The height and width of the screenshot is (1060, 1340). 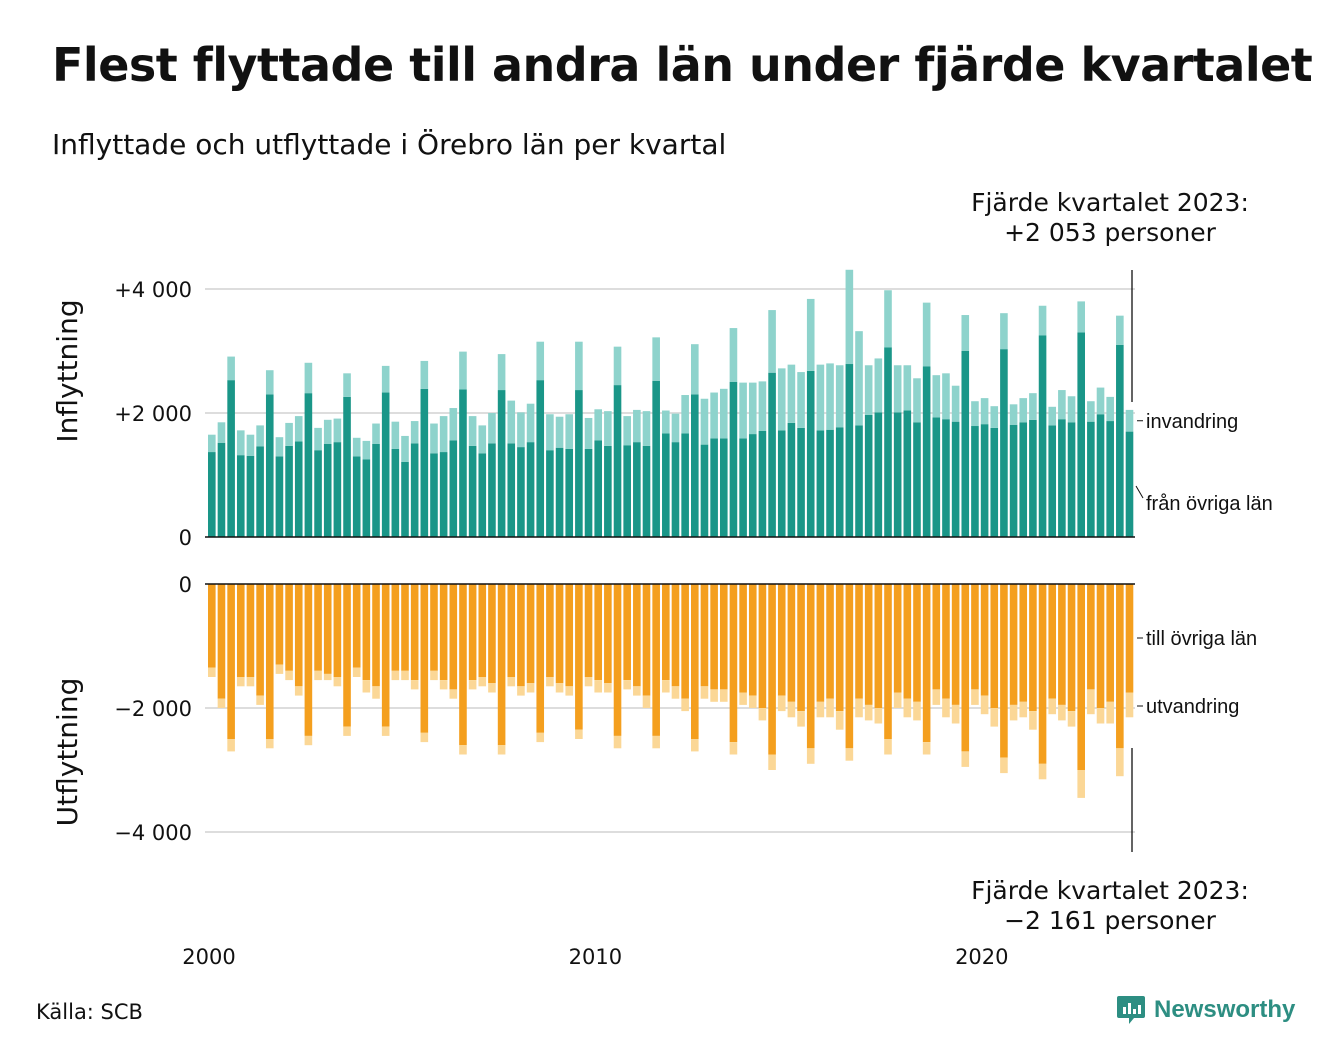 What do you see at coordinates (1131, 1010) in the screenshot?
I see `chart-logo-icon` at bounding box center [1131, 1010].